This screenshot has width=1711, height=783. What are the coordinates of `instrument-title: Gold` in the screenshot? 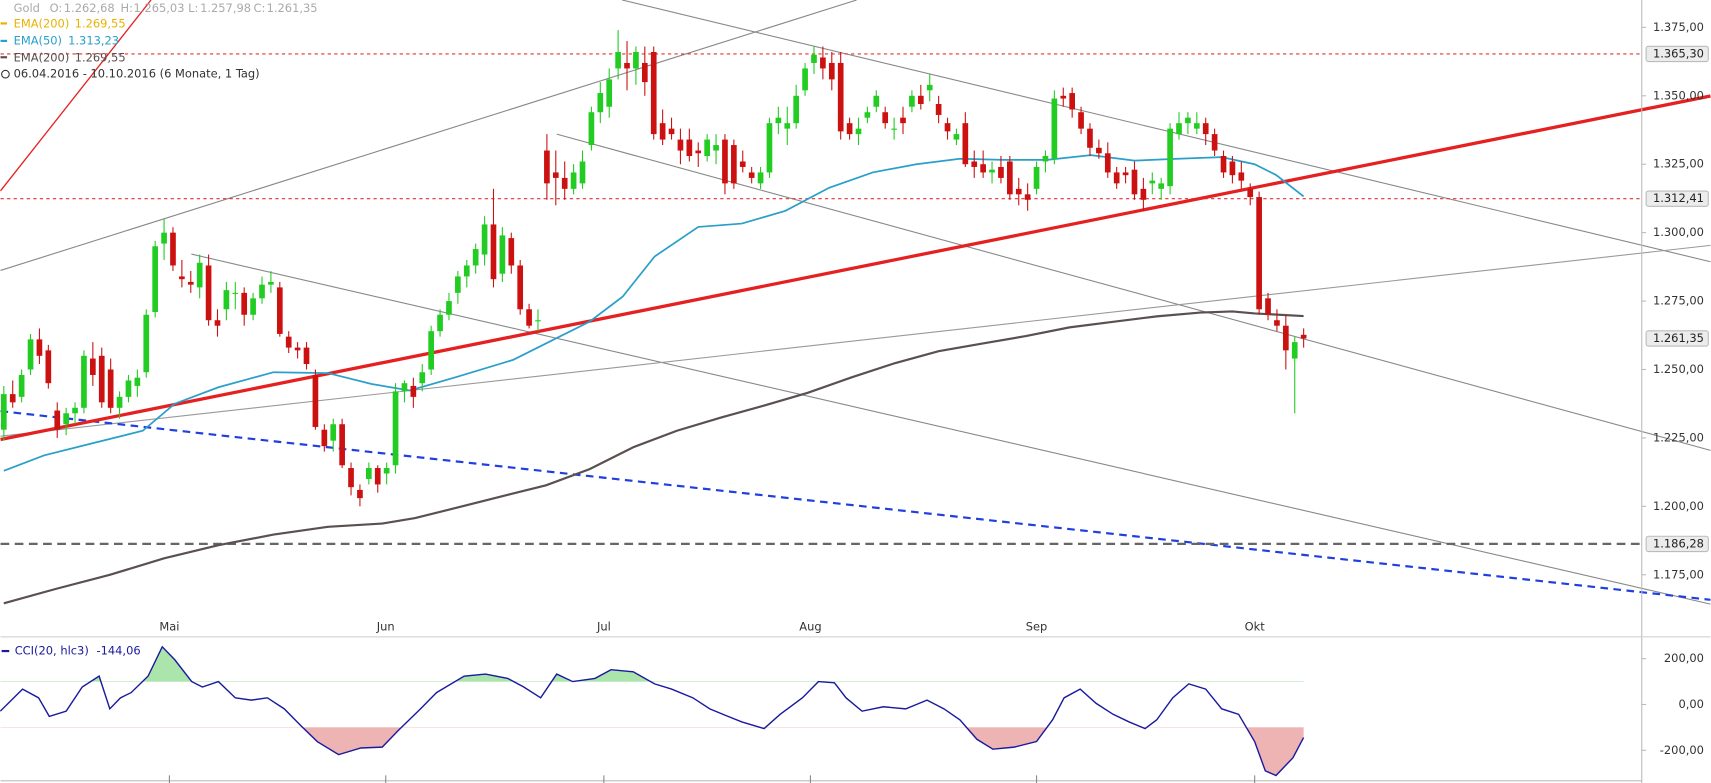 It's located at (27, 8).